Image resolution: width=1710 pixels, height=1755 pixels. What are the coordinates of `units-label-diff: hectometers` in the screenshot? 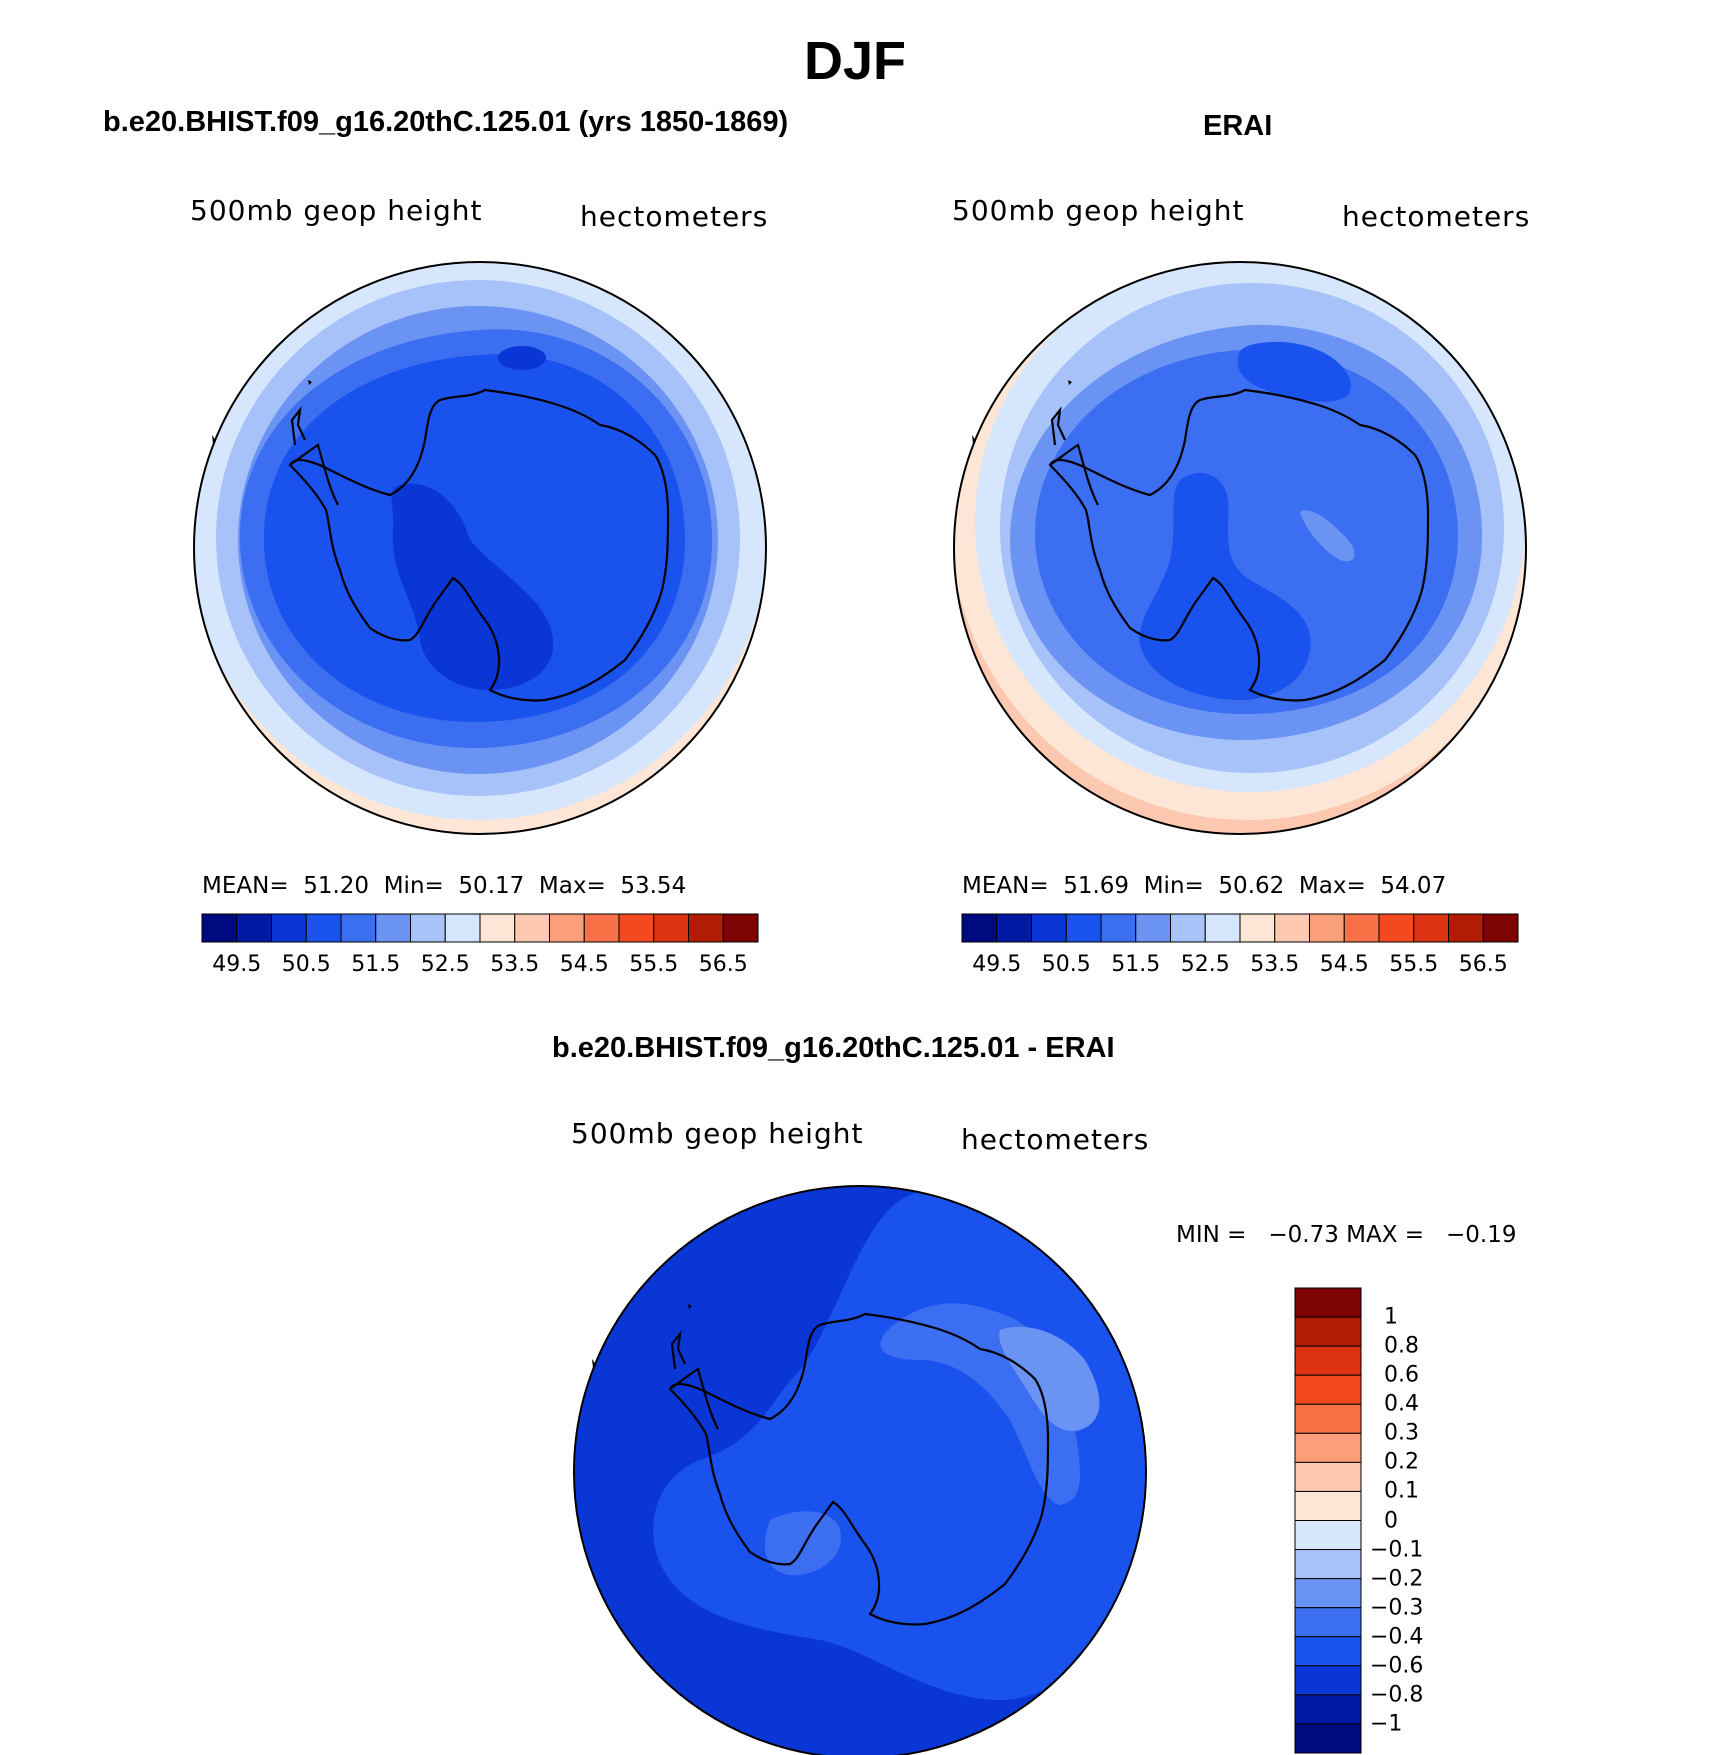 It's located at (1055, 1139).